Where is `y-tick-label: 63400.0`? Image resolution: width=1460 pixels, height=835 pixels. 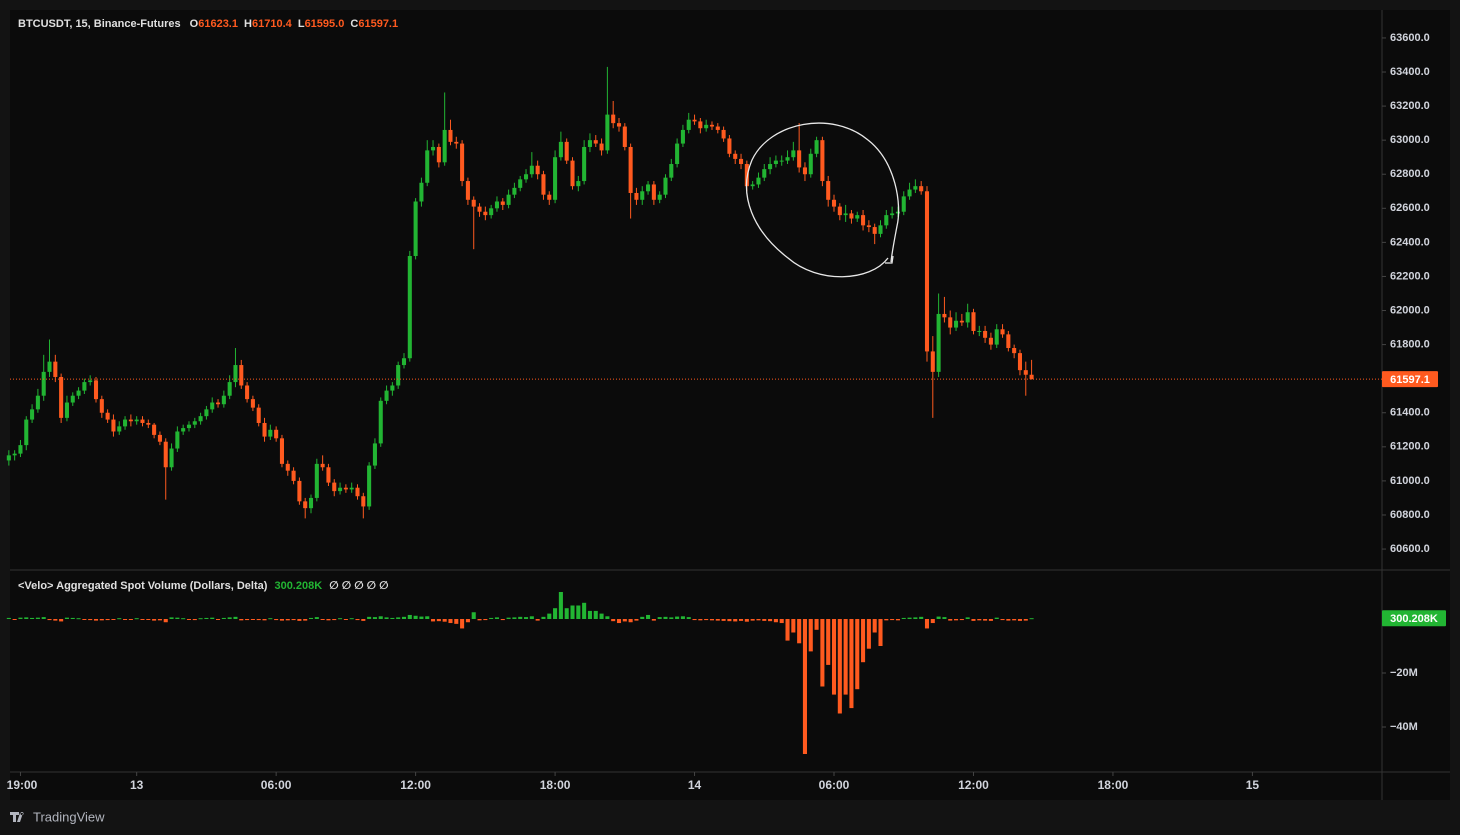 y-tick-label: 63400.0 is located at coordinates (1410, 72).